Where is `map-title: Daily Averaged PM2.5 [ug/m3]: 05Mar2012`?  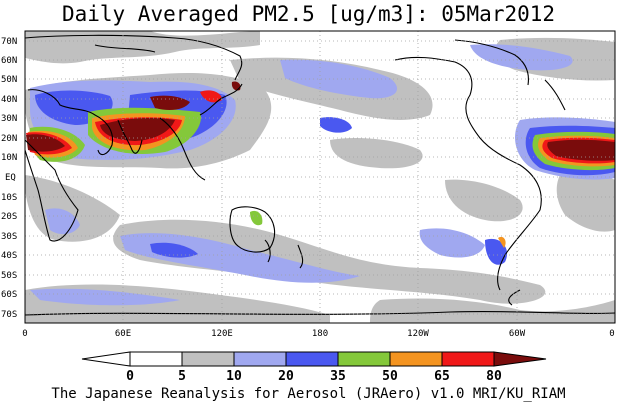
map-title: Daily Averaged PM2.5 [ug/m3]: 05Mar2012 is located at coordinates (308, 14).